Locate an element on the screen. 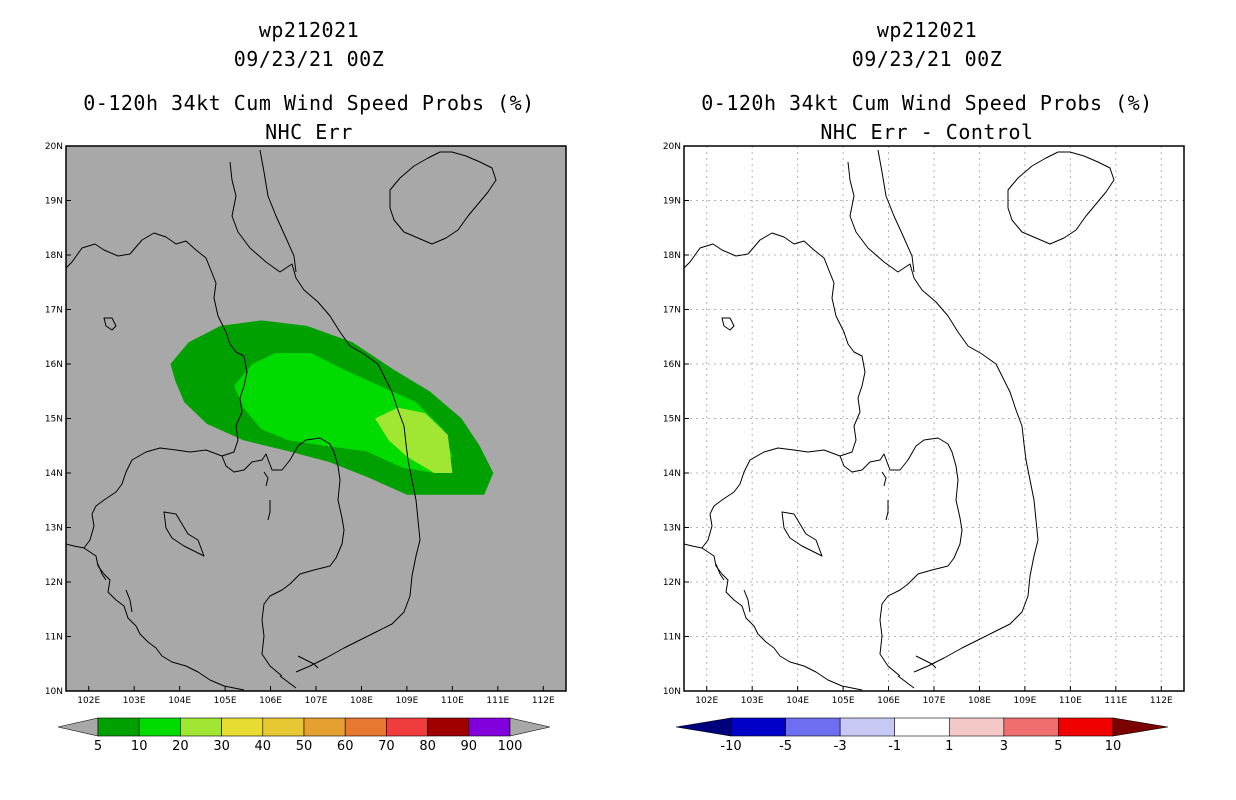 The image size is (1236, 800). colorbar-label: 50 is located at coordinates (304, 746).